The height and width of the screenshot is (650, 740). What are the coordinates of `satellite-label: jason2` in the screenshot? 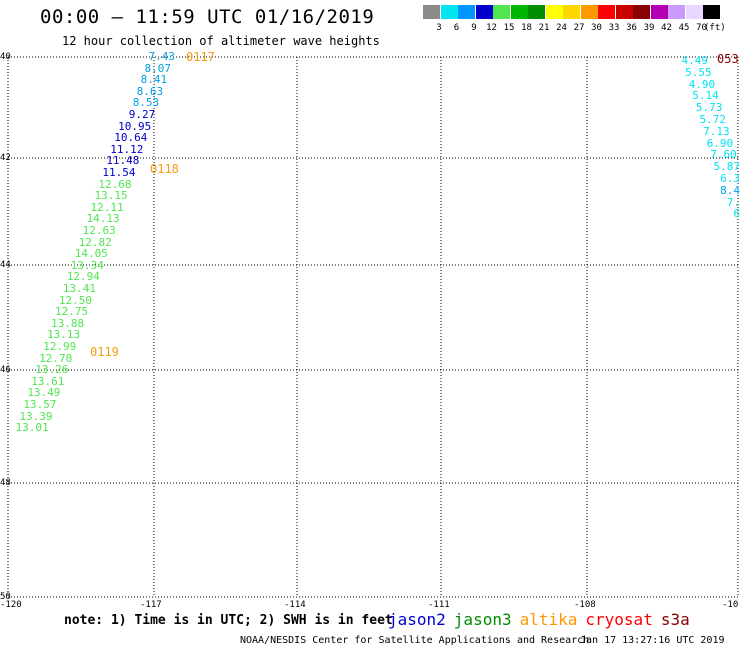 It's located at (417, 619).